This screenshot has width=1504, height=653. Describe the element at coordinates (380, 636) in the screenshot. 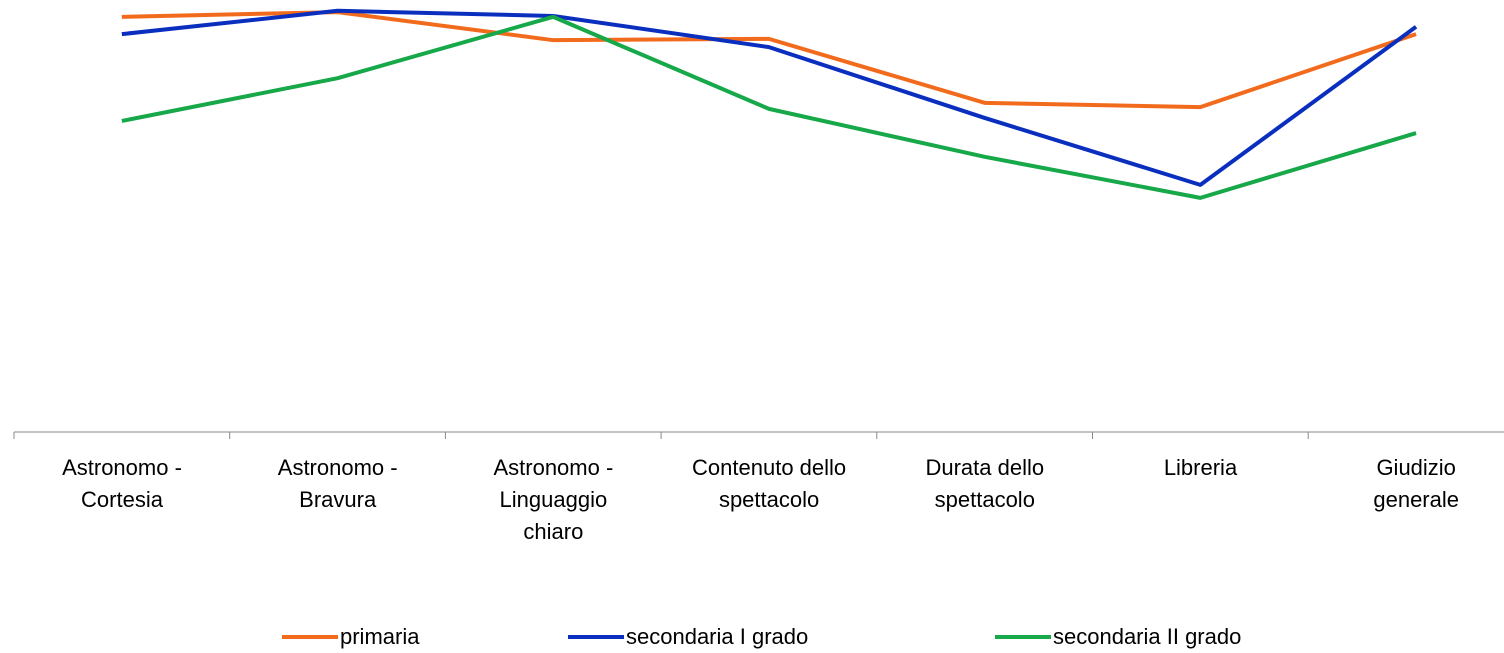

I see `legend-label: primaria` at that location.